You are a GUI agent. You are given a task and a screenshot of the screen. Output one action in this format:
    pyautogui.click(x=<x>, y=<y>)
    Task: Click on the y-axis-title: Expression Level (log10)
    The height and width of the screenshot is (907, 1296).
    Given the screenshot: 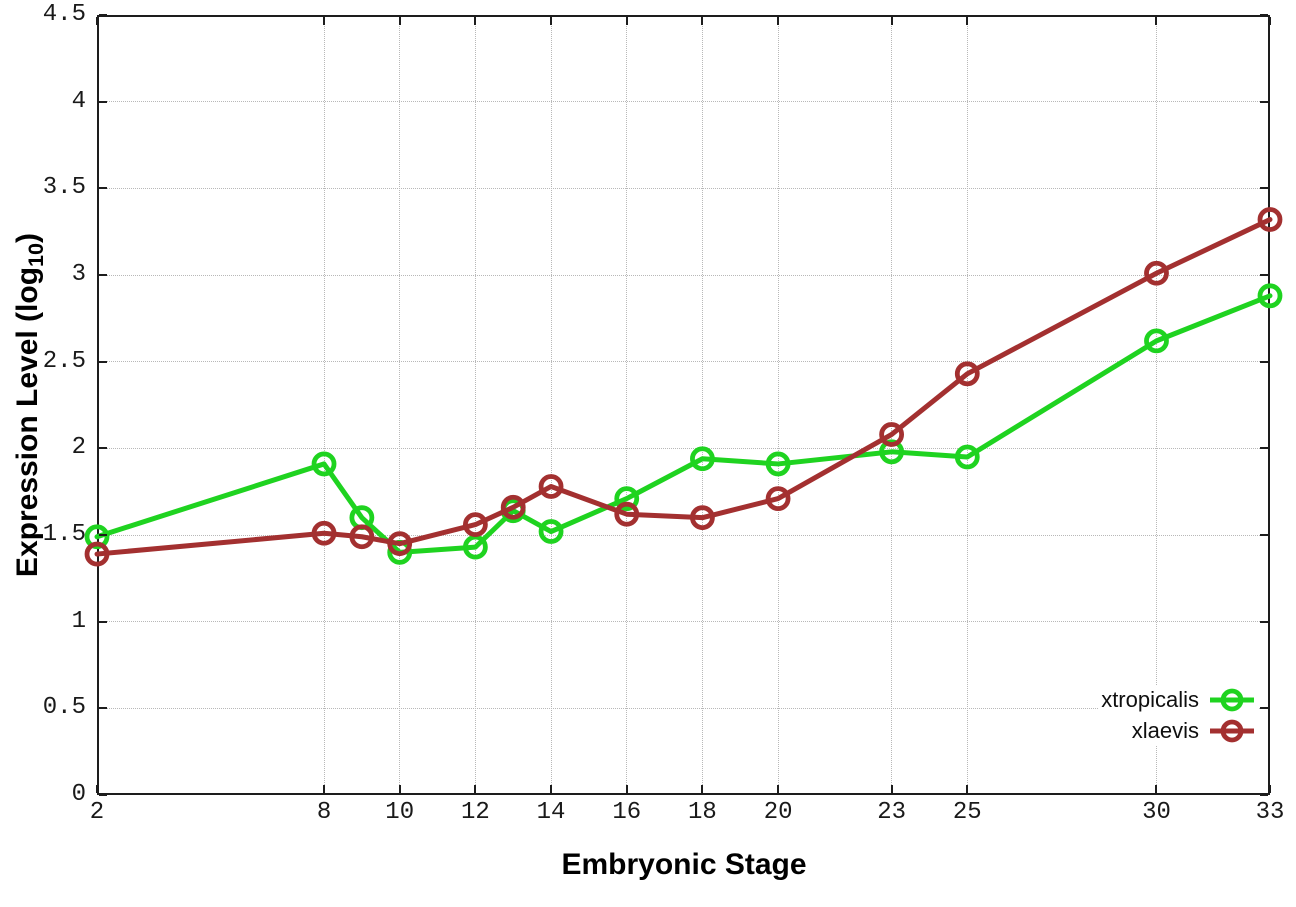 What is the action you would take?
    pyautogui.click(x=30, y=405)
    